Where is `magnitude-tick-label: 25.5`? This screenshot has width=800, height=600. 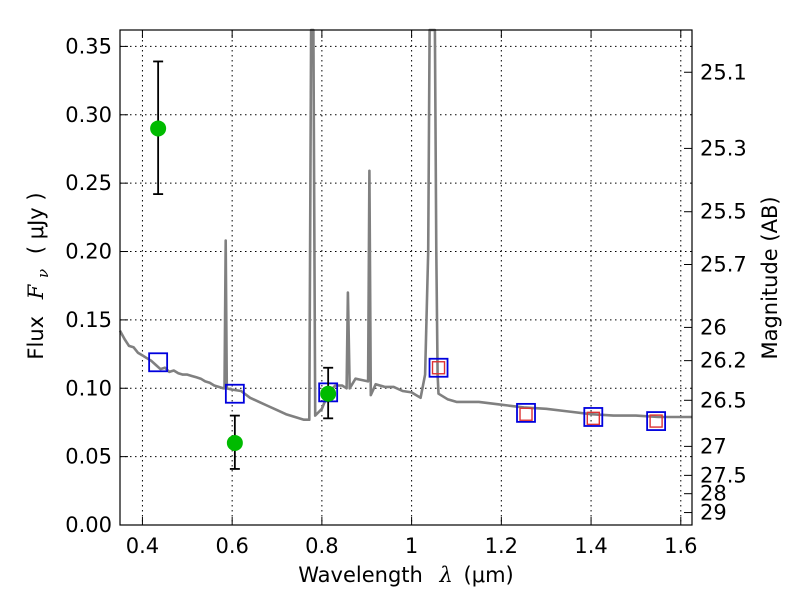
magnitude-tick-label: 25.5 is located at coordinates (723, 212).